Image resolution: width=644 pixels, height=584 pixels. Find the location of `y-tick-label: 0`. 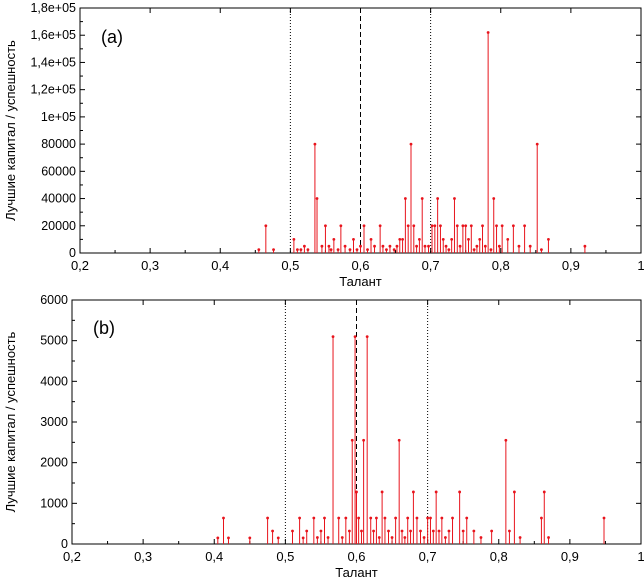

y-tick-label: 0 is located at coordinates (64, 544).